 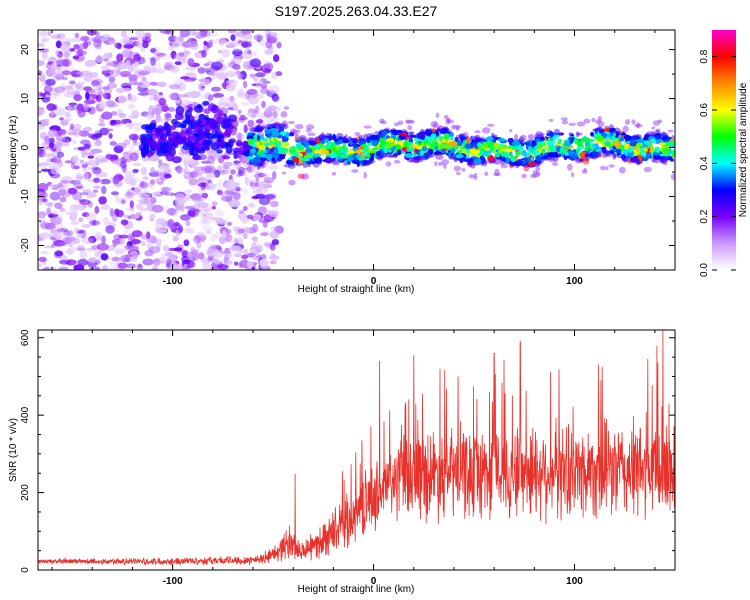 I want to click on y-tick-label: 10, so click(x=25, y=99).